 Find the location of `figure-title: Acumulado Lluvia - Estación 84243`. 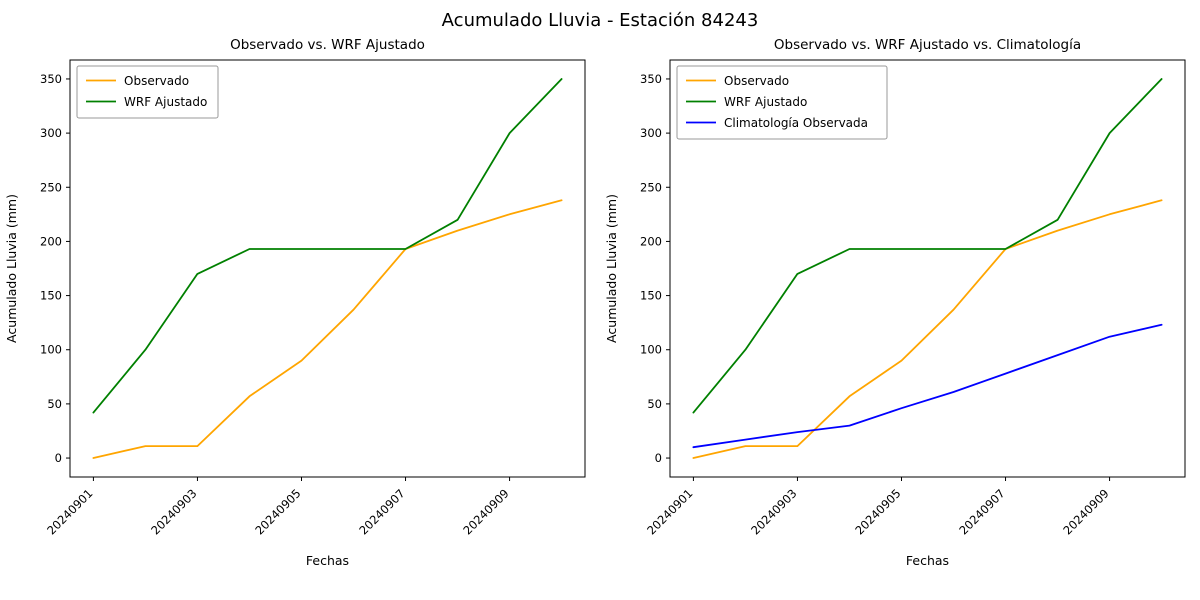

figure-title: Acumulado Lluvia - Estación 84243 is located at coordinates (600, 20).